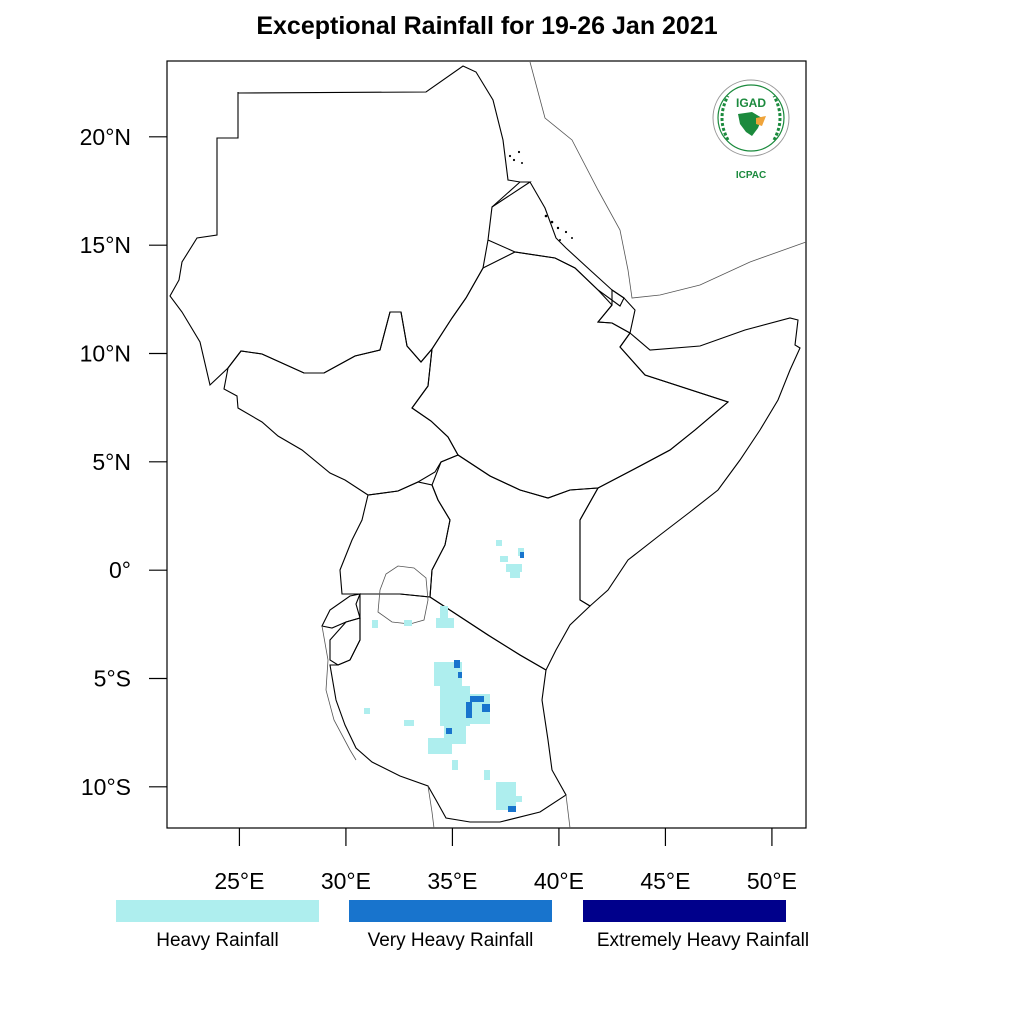 The width and height of the screenshot is (1024, 1024). I want to click on tanzania-outline, so click(448, 708).